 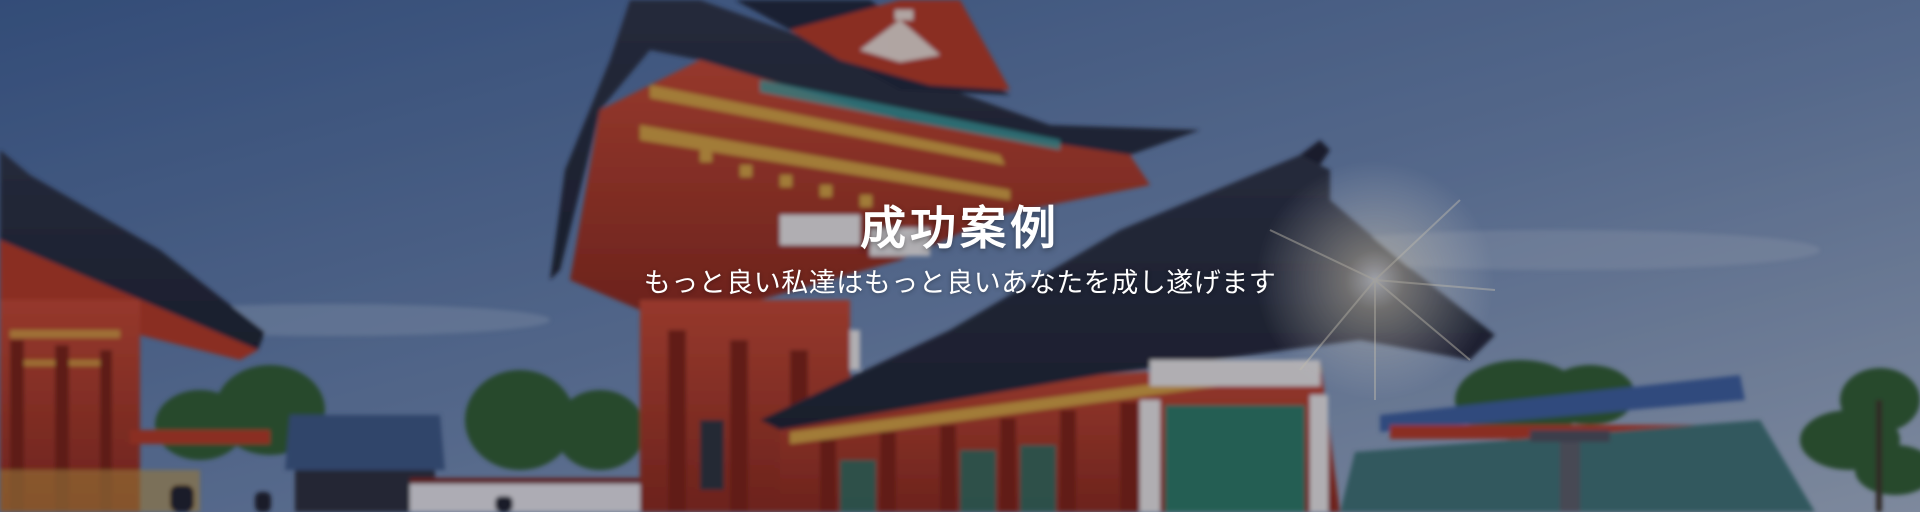 What do you see at coordinates (960, 228) in the screenshot?
I see `page-title: 成功案例` at bounding box center [960, 228].